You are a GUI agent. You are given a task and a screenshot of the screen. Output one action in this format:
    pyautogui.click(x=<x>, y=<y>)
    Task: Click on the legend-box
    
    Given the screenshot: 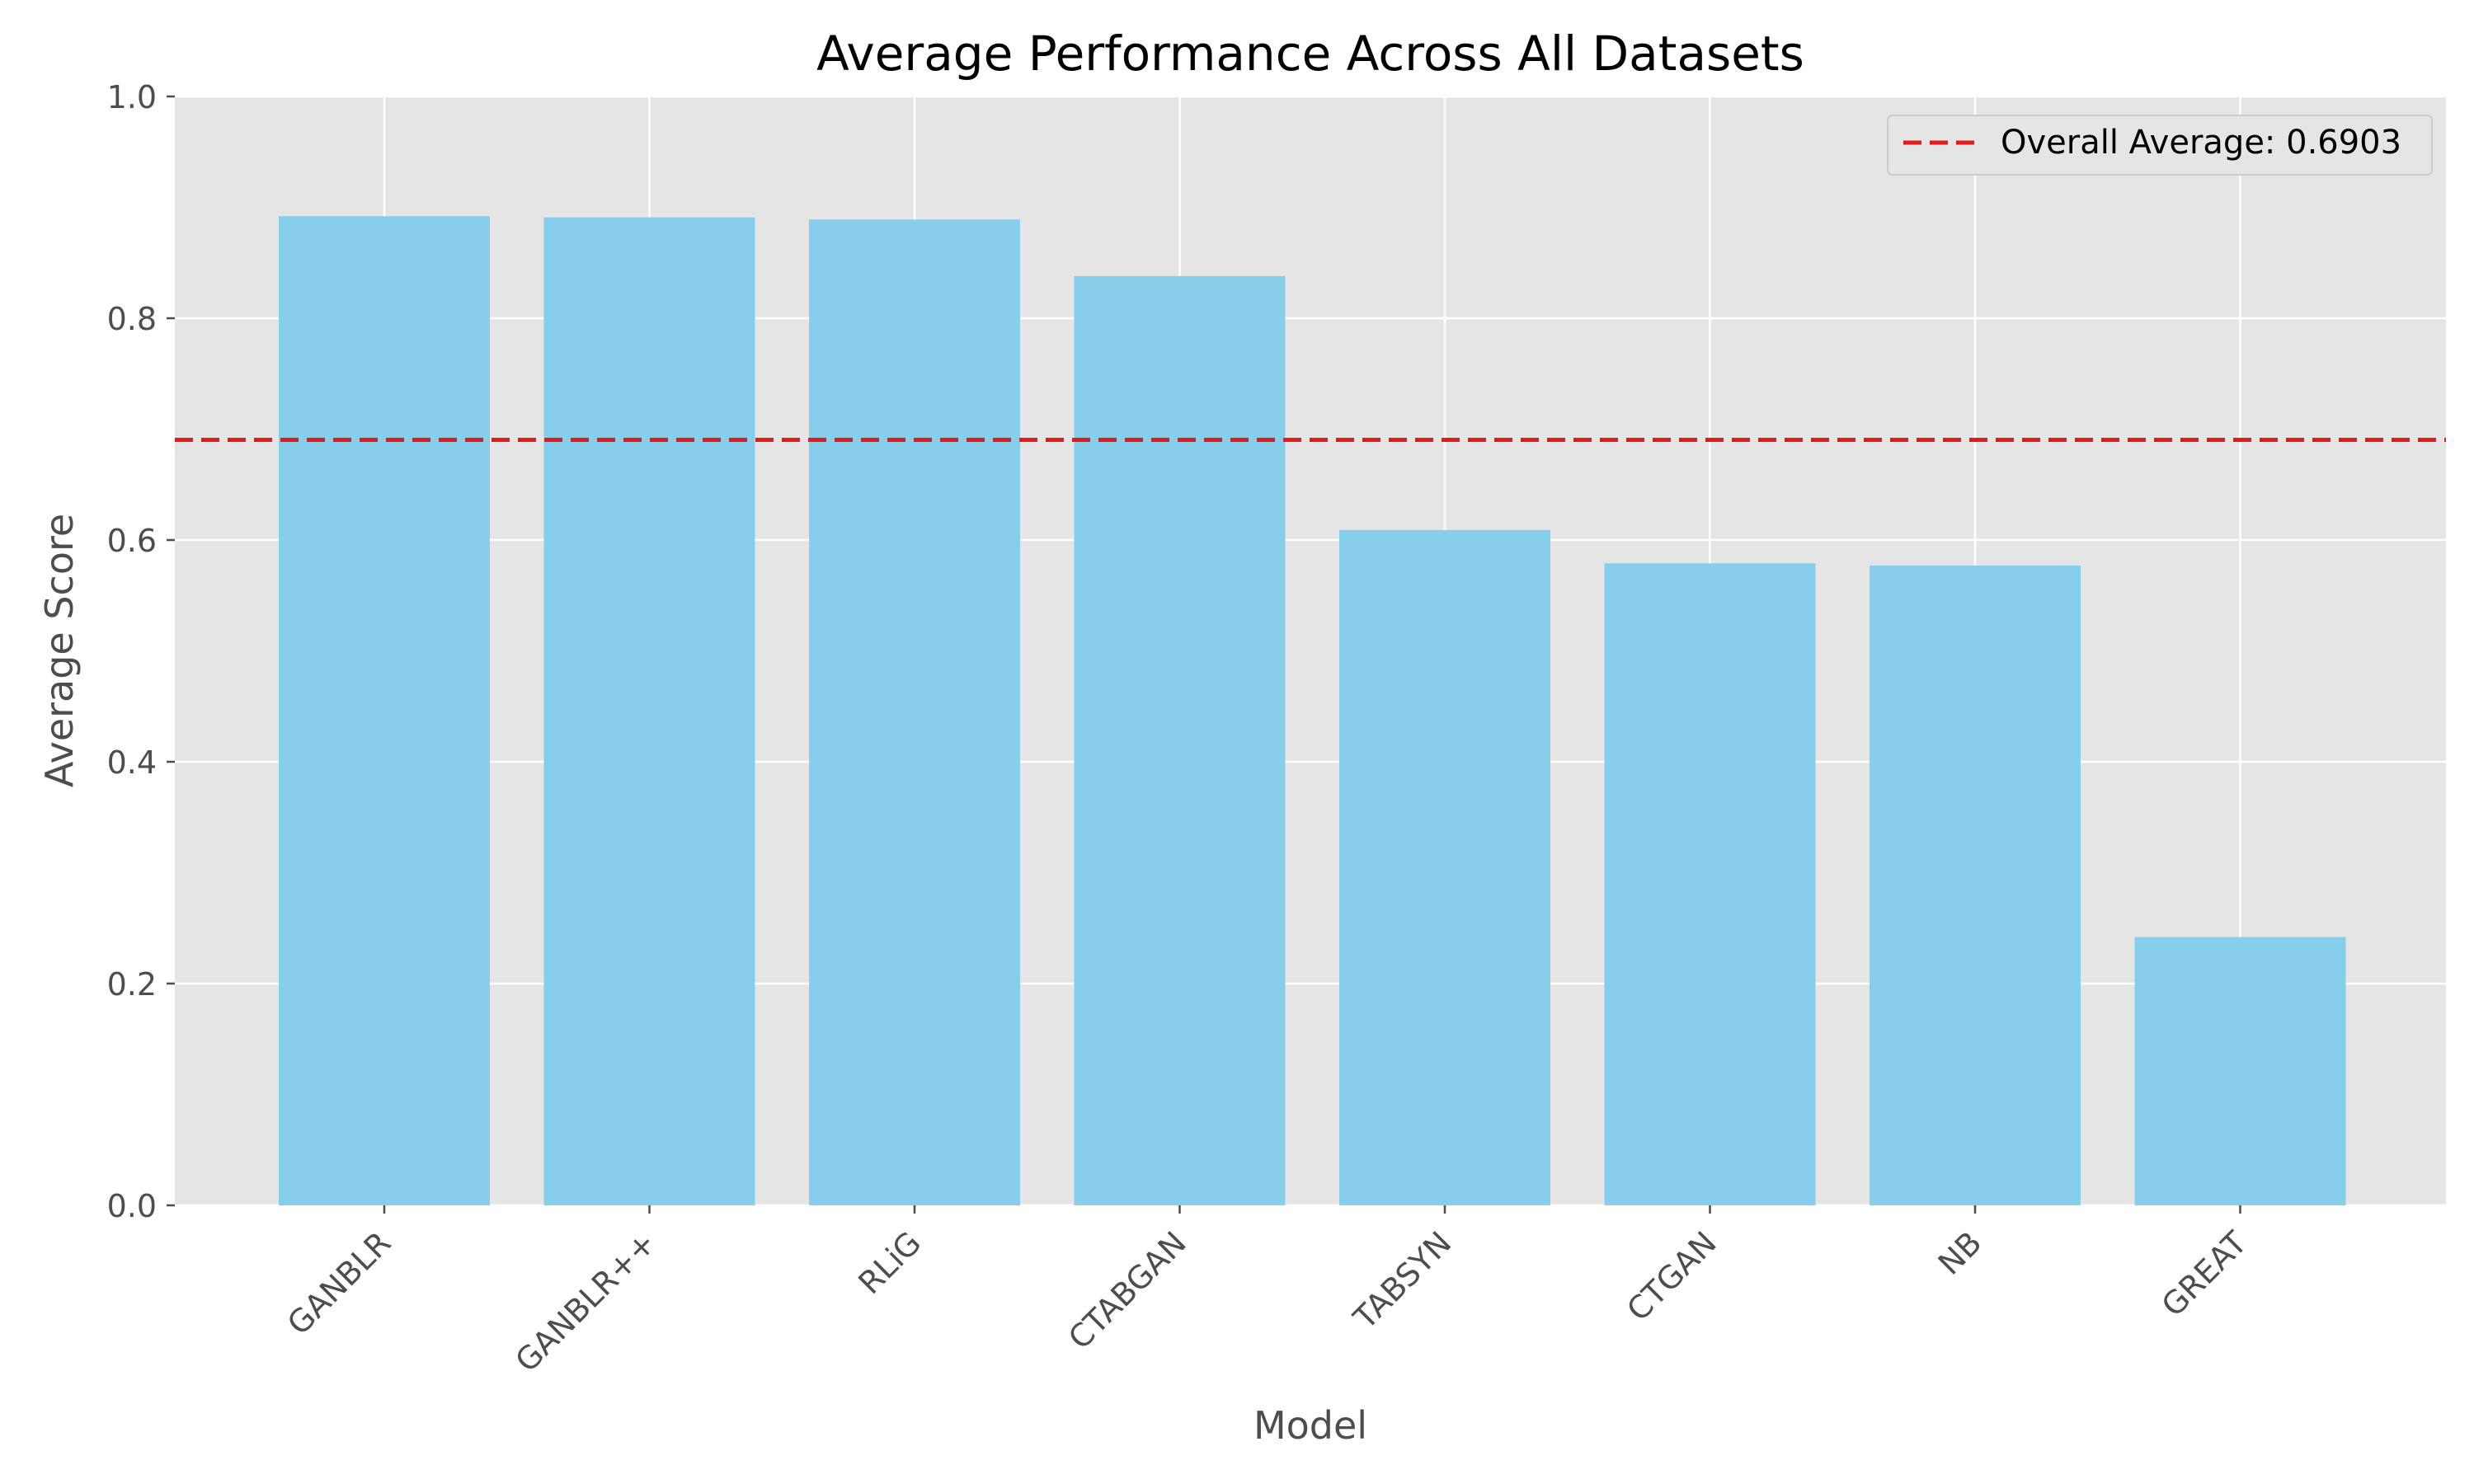 What is the action you would take?
    pyautogui.click(x=2160, y=145)
    